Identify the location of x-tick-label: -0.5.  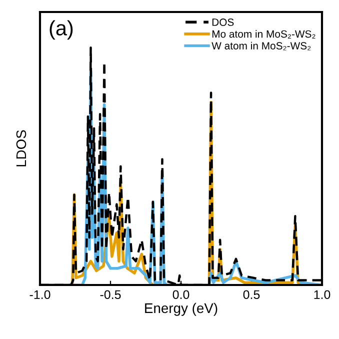
(110, 295).